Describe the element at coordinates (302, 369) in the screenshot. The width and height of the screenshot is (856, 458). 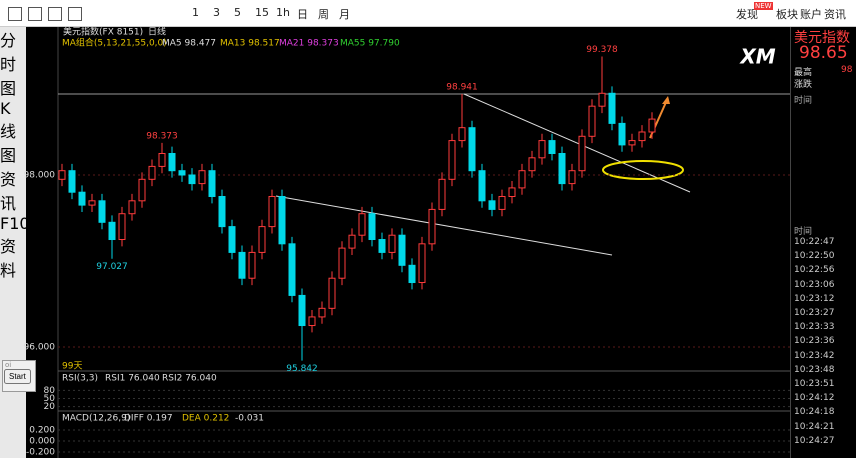
I see `extreme-label: 95.842` at that location.